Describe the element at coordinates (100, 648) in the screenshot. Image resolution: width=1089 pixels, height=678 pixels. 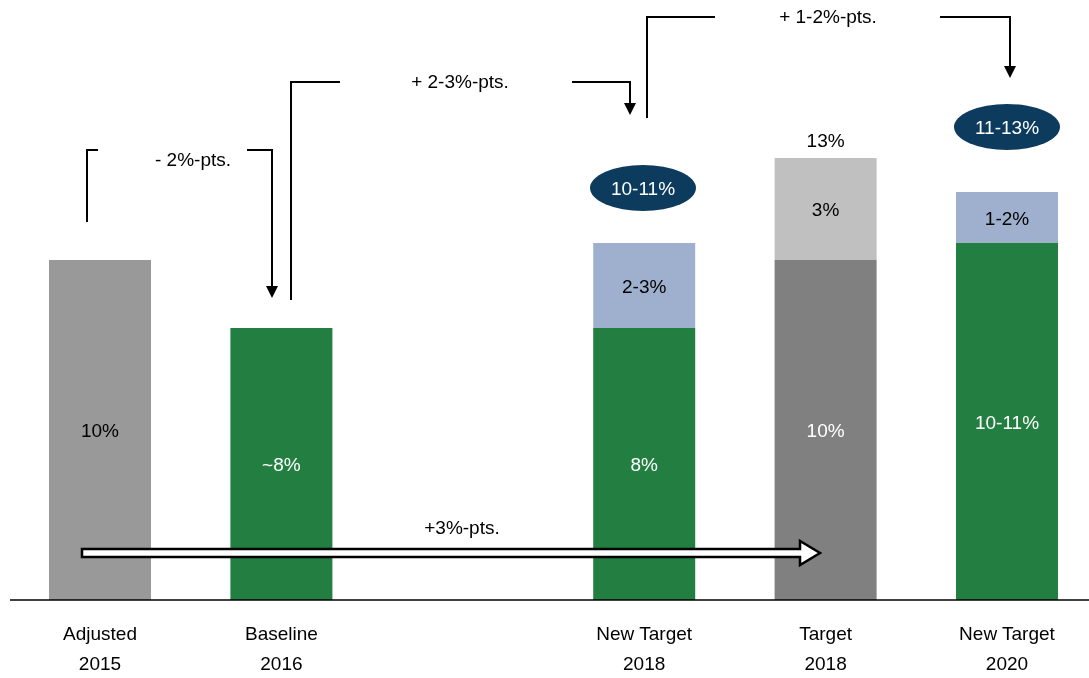
I see `x-tick-label: Adjusted 2015` at that location.